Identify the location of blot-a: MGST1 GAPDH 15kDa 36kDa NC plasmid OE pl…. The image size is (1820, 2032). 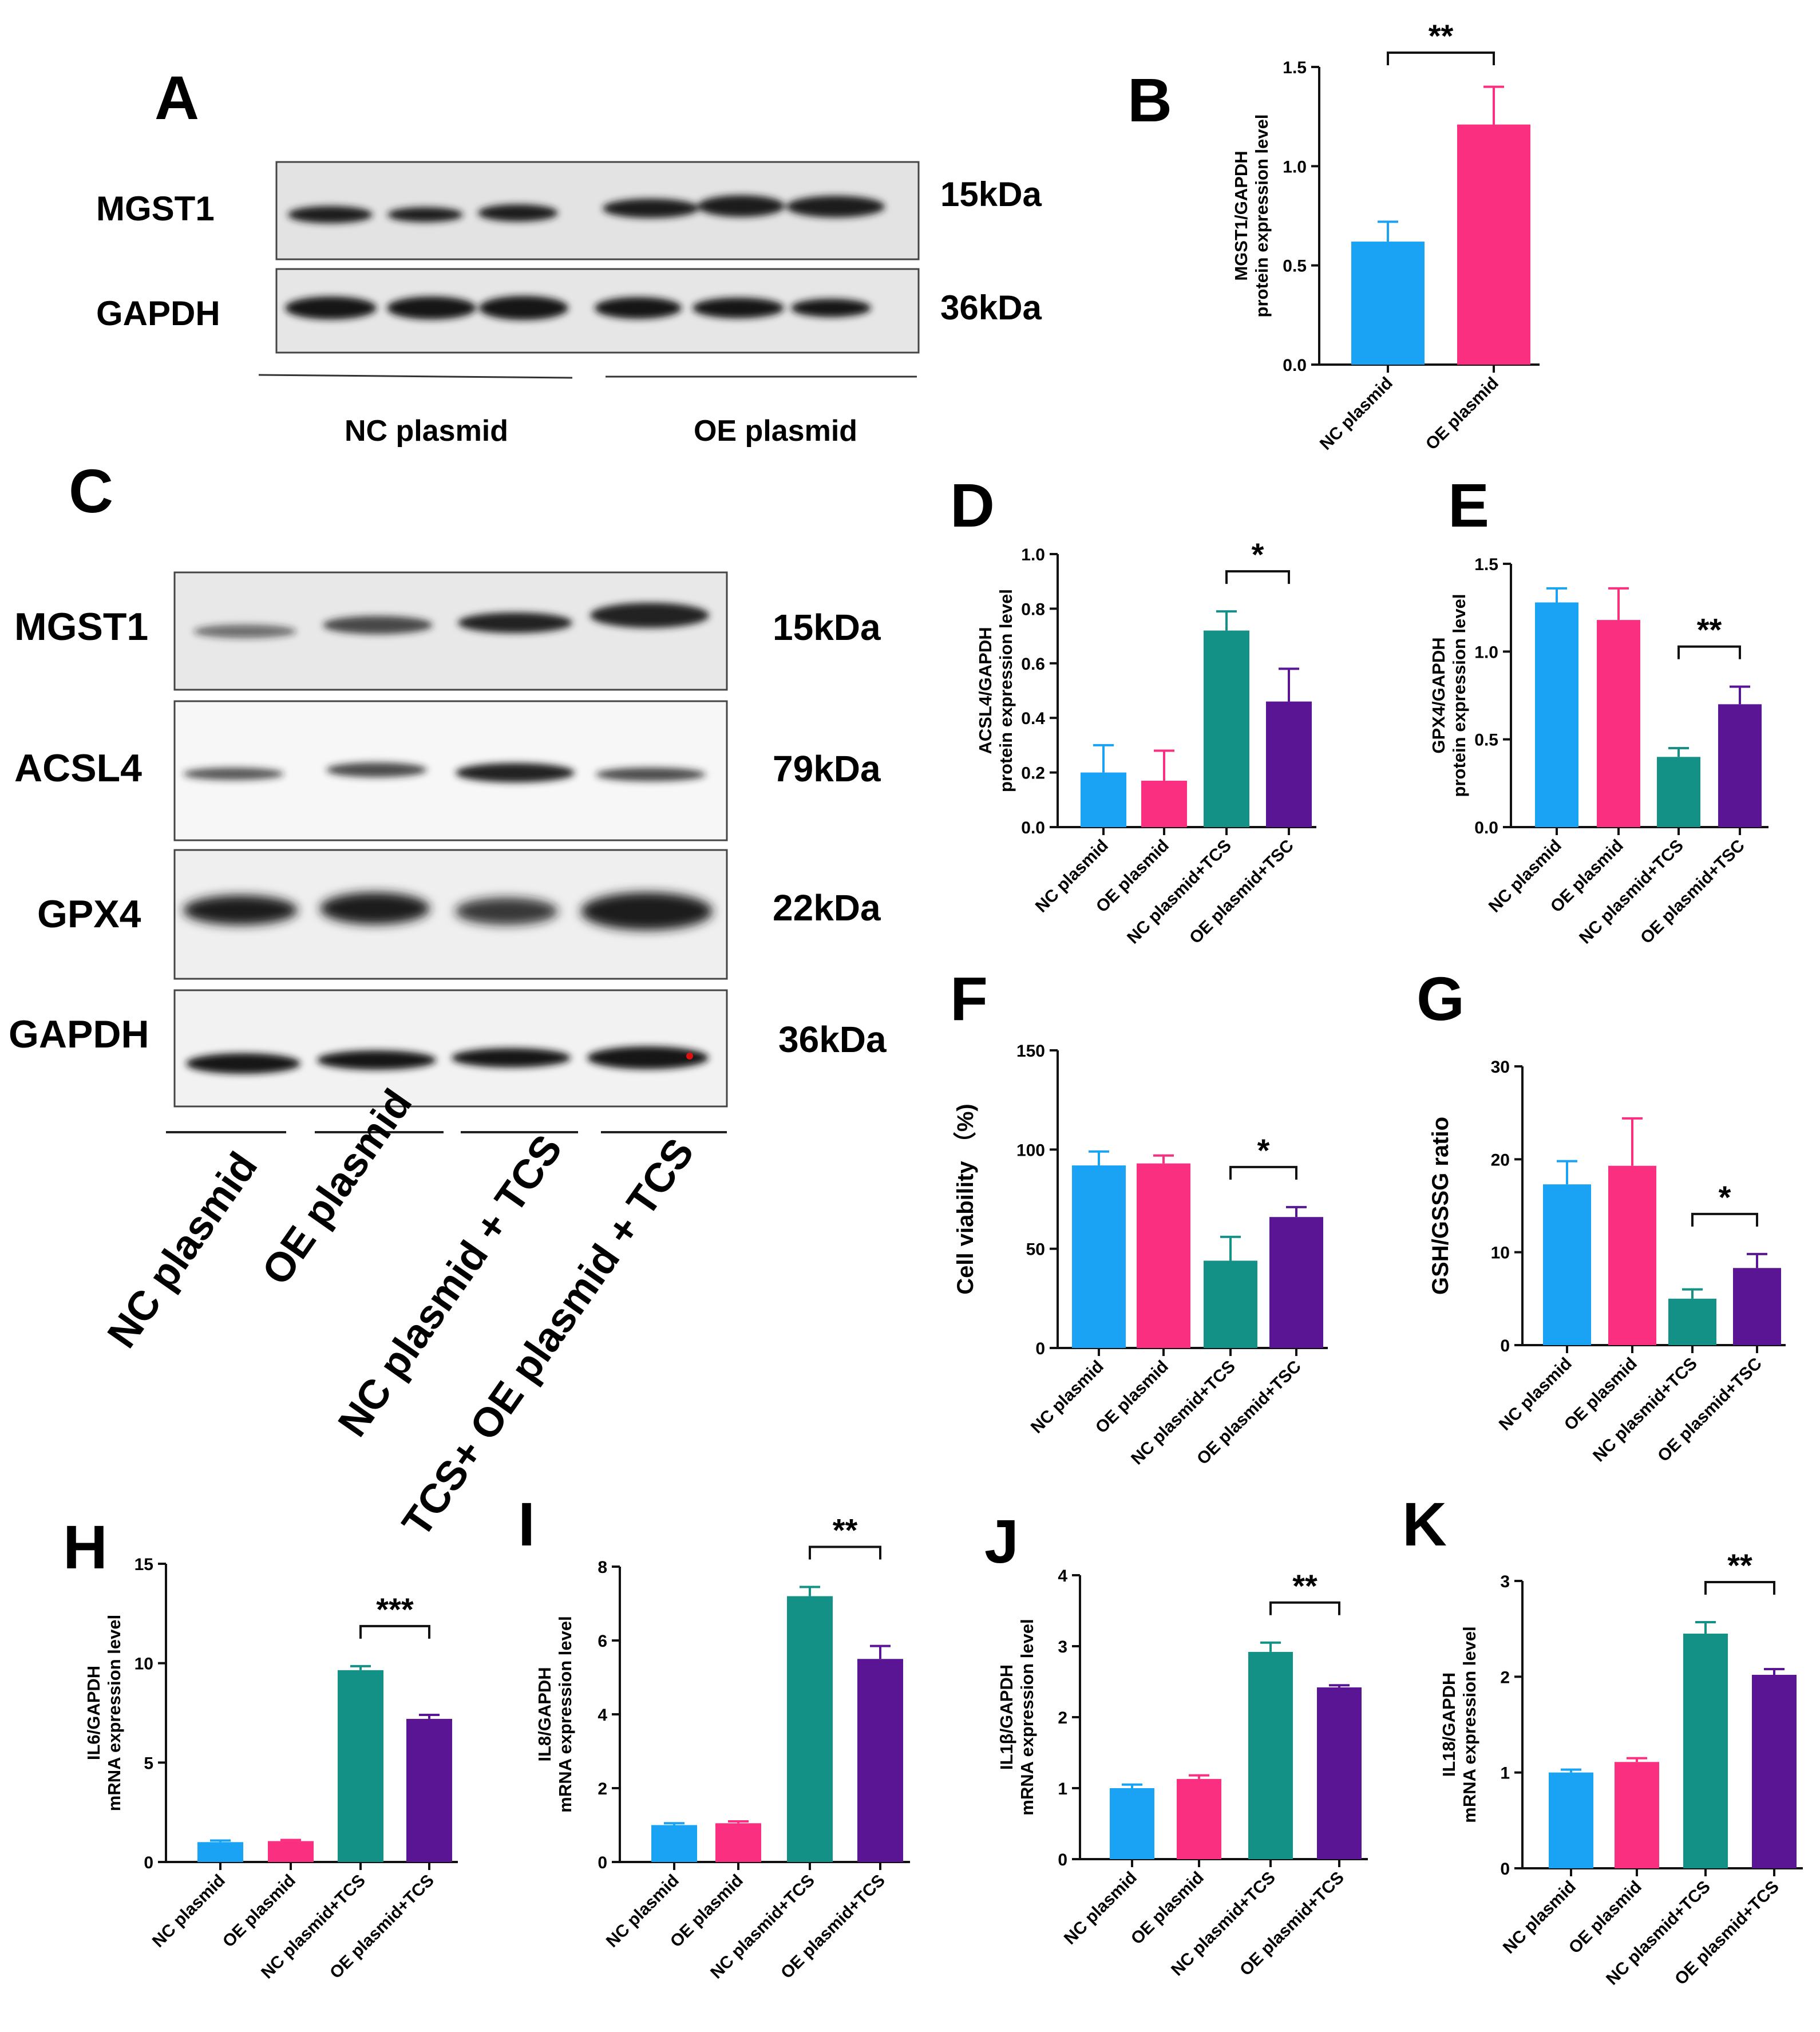
(569, 304).